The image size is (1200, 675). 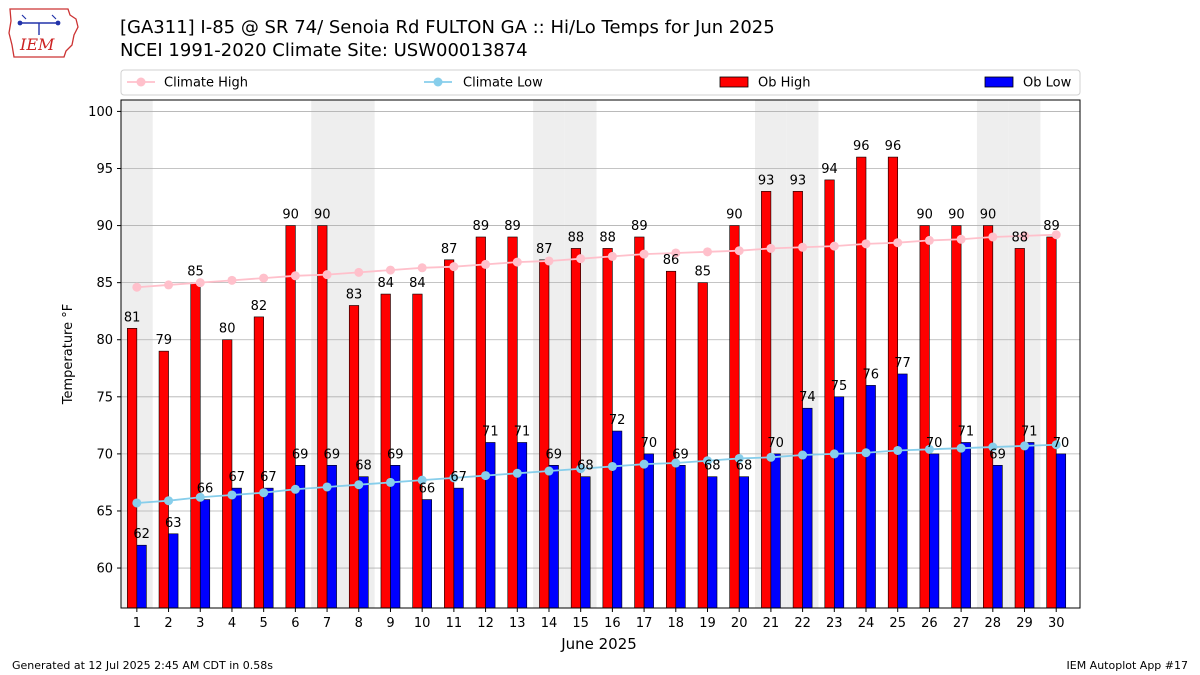 What do you see at coordinates (702, 272) in the screenshot?
I see `ob-high-value-label: 85` at bounding box center [702, 272].